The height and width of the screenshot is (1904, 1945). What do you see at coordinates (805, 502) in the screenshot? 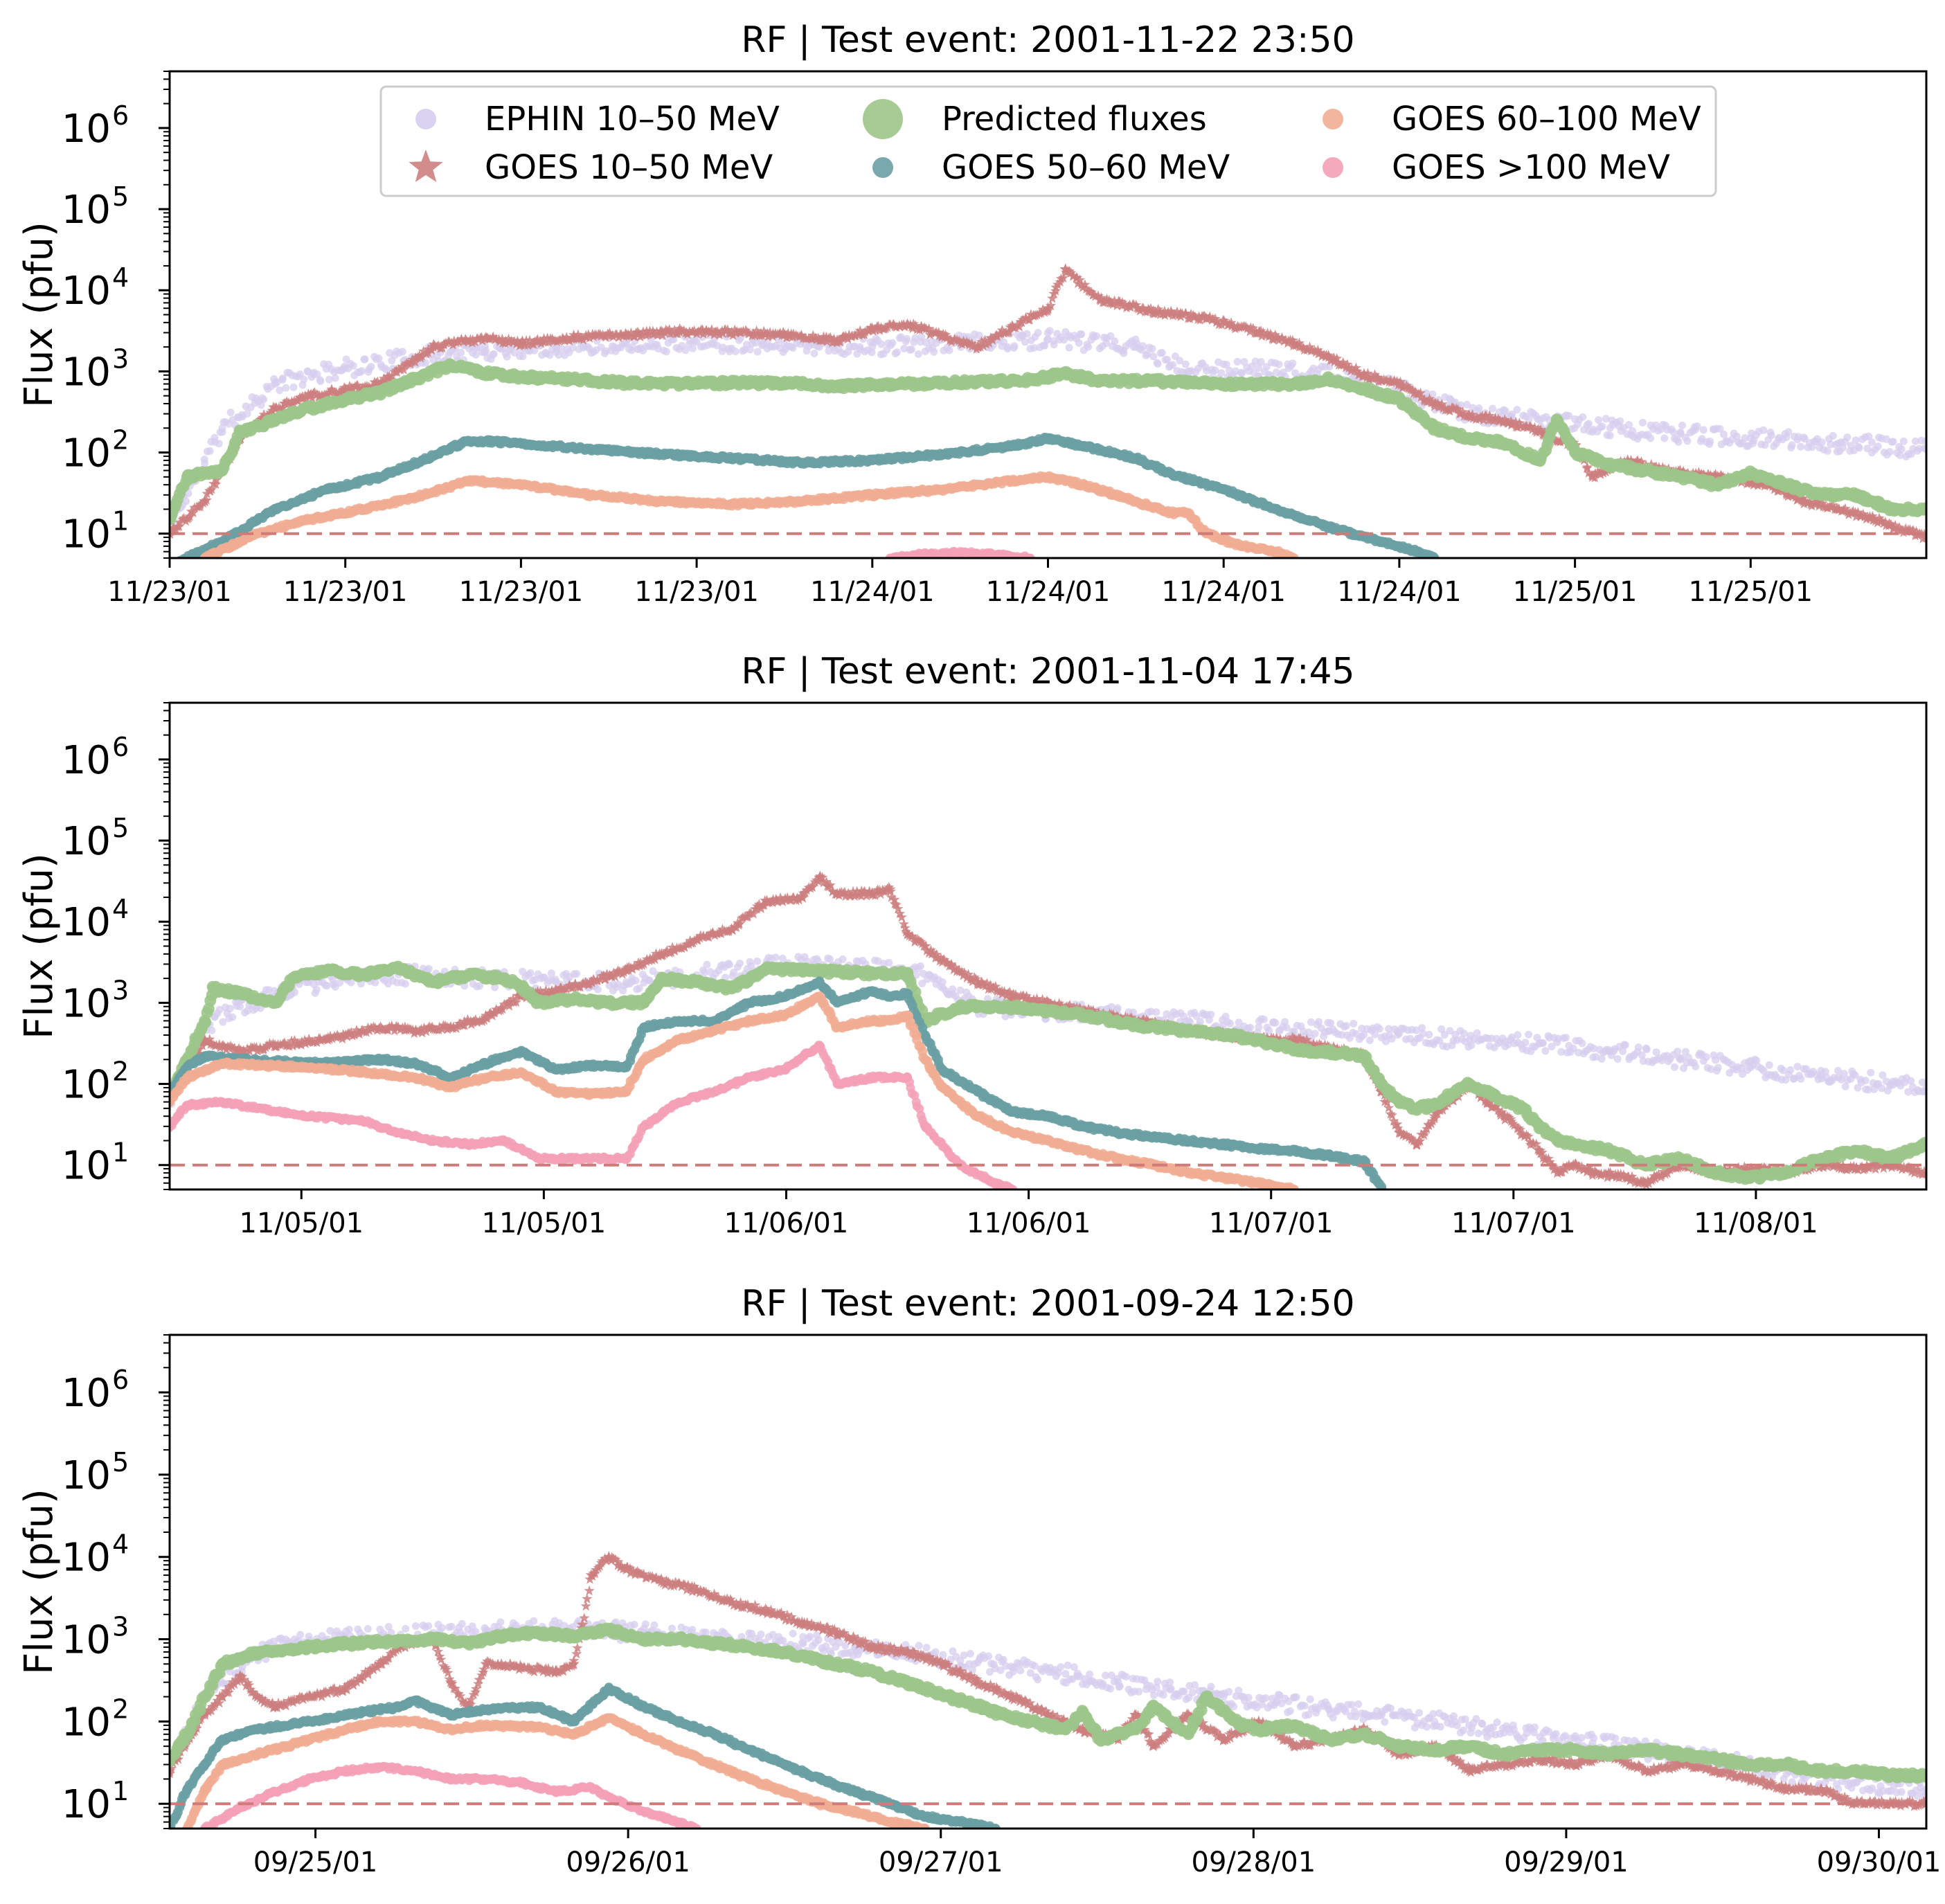
I see `series-g50` at bounding box center [805, 502].